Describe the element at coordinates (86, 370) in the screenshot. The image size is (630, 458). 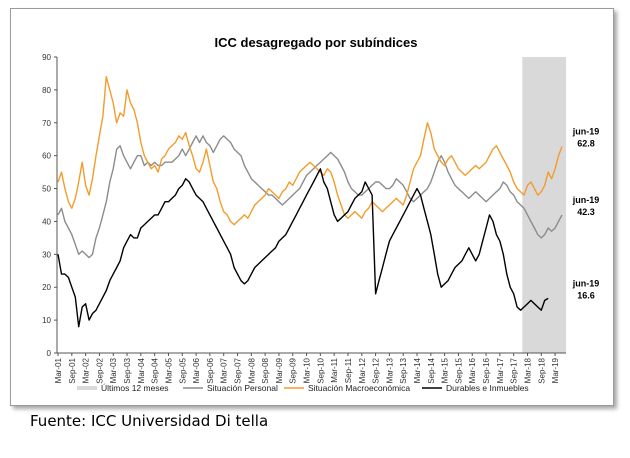
I see `x-tick-label: Mar-02` at that location.